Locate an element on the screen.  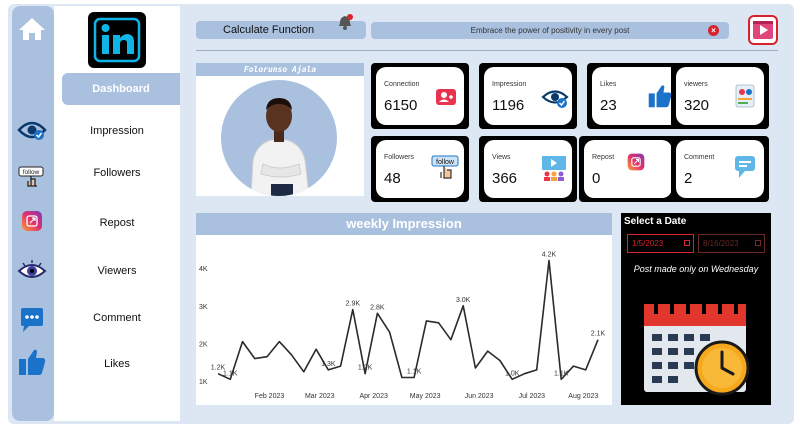
stat-value: 1196 is located at coordinates (508, 105).